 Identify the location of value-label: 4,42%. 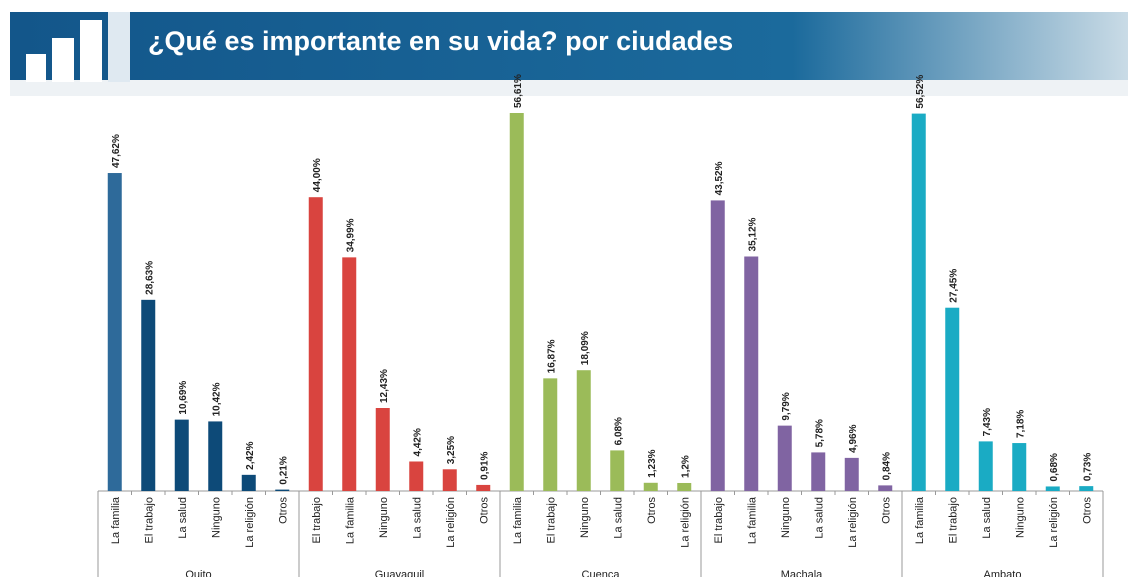
(417, 442).